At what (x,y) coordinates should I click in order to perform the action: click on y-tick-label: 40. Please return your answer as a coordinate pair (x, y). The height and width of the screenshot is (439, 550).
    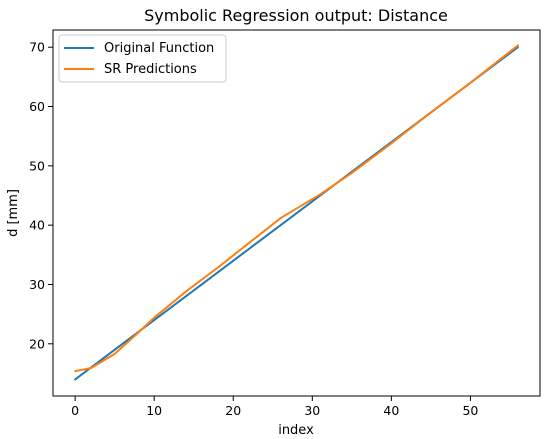
    Looking at the image, I should click on (37, 225).